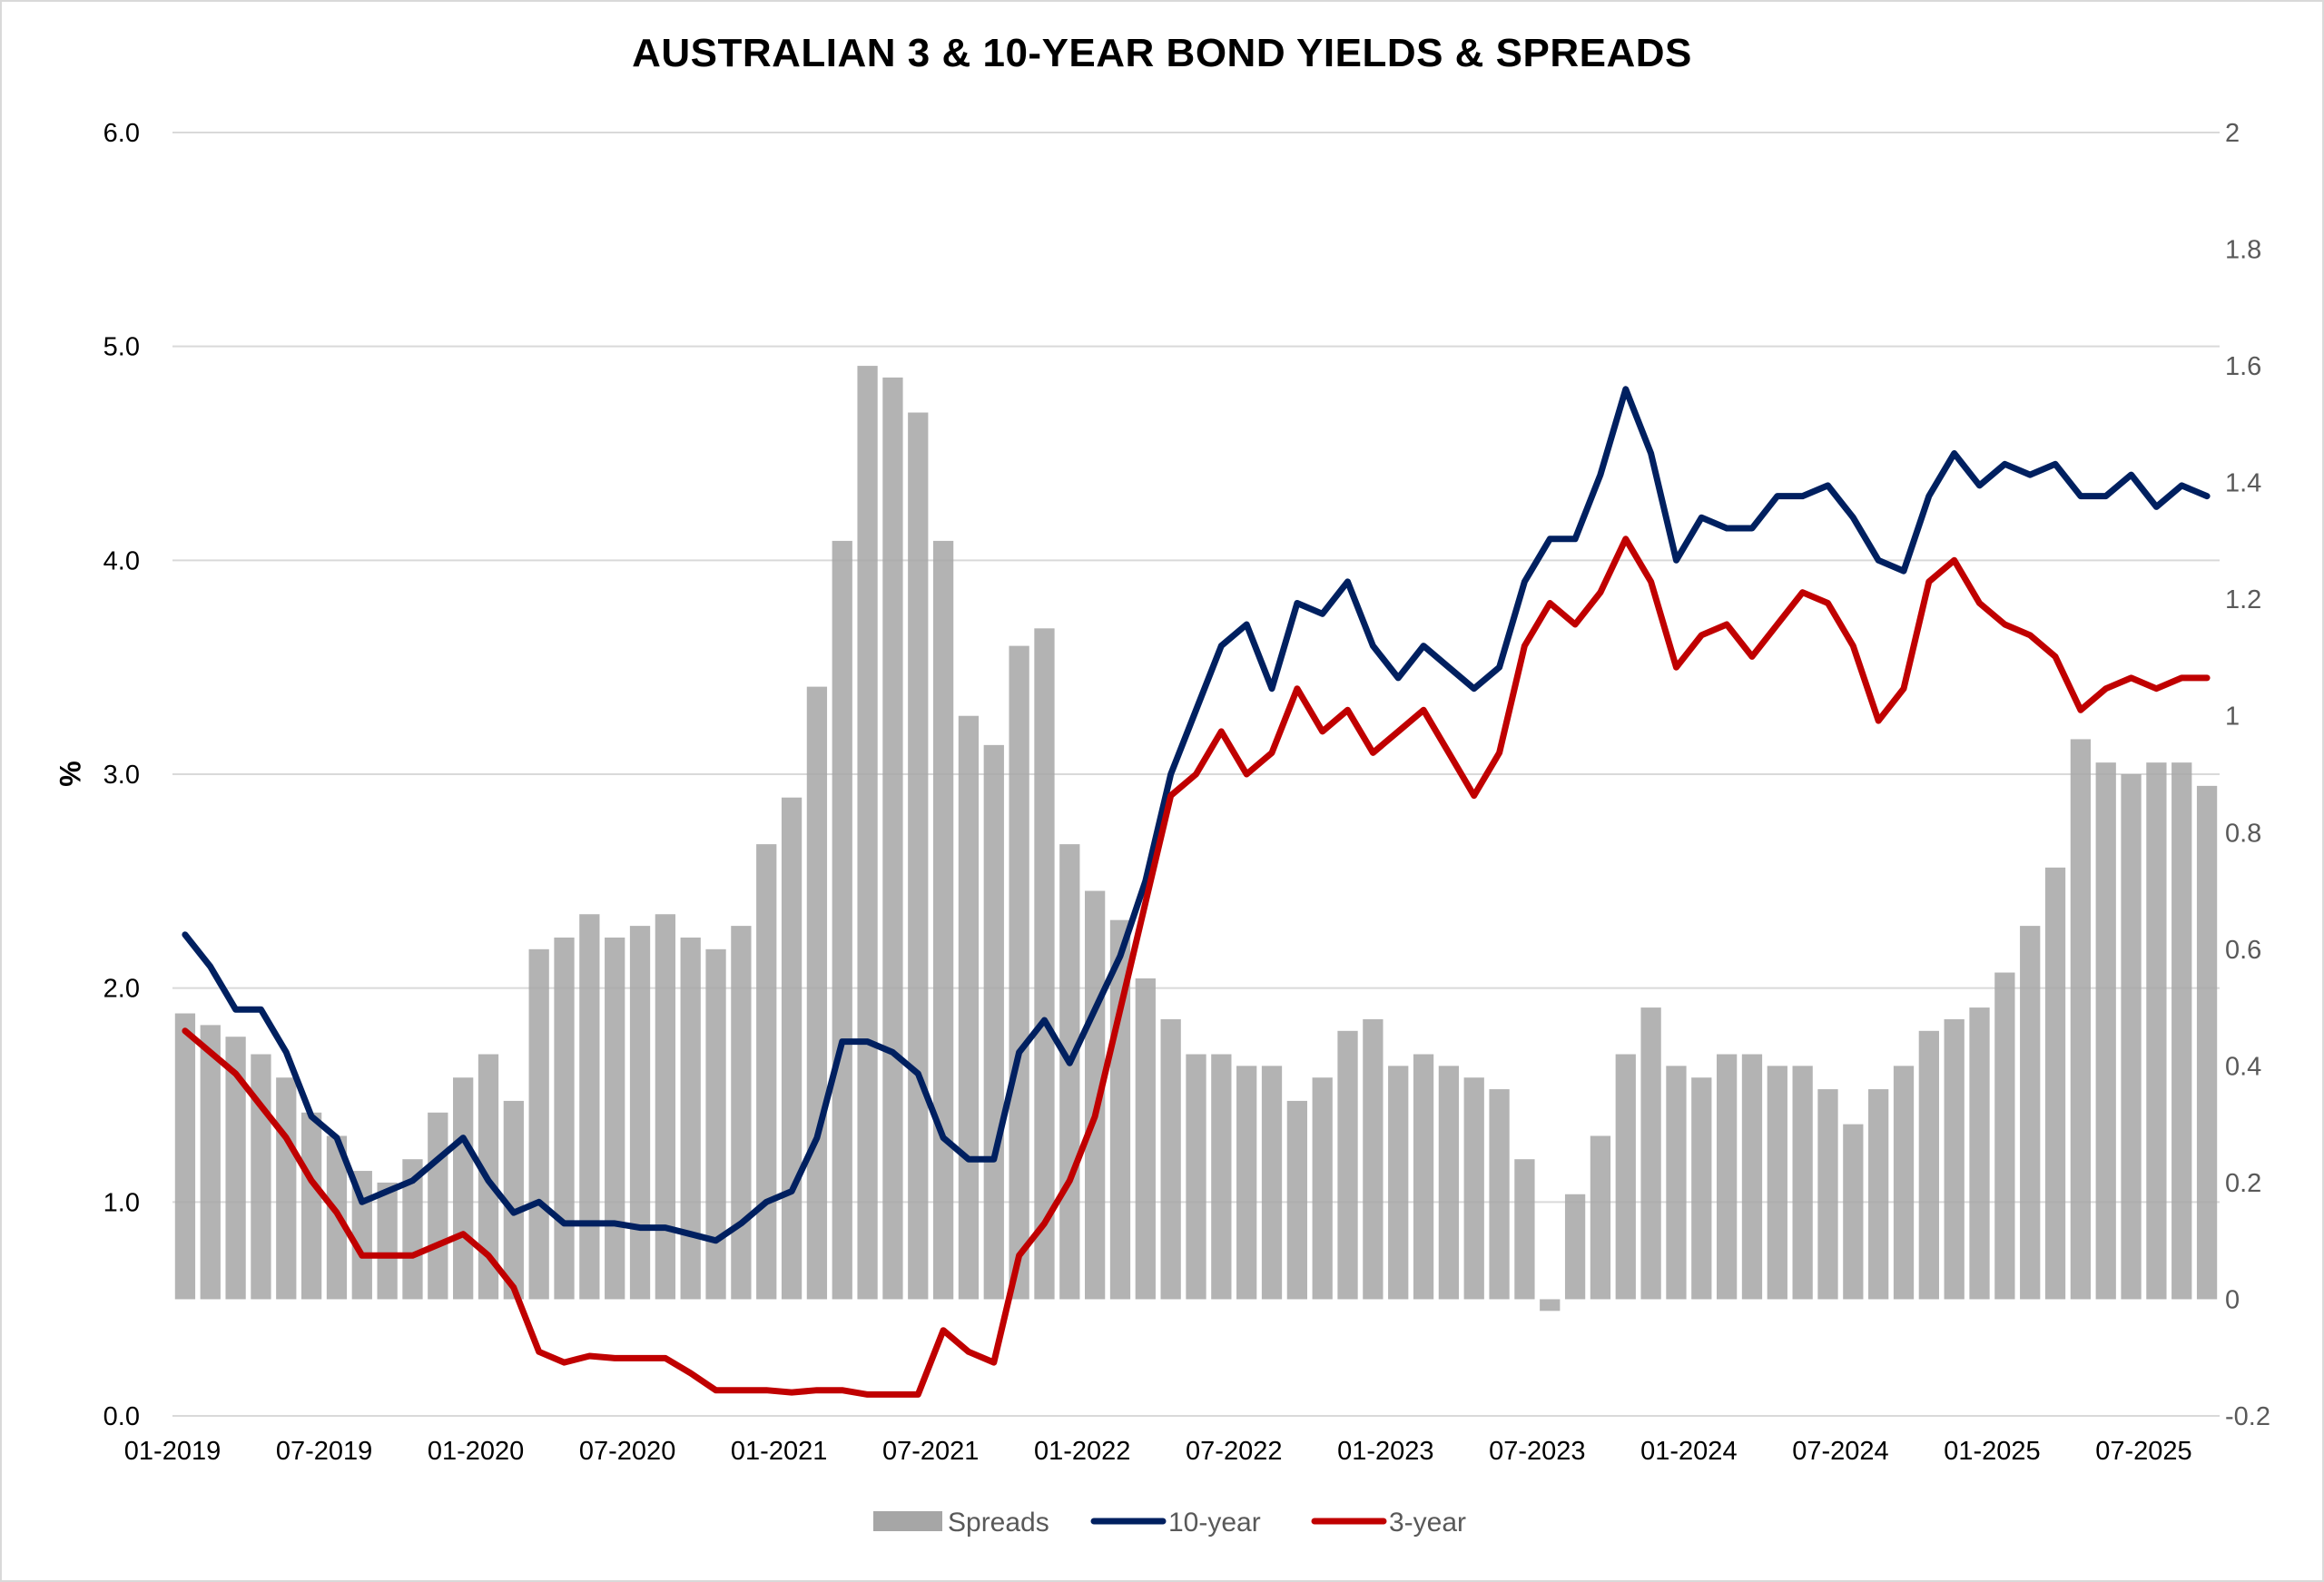 This screenshot has height=1582, width=2324. I want to click on x-tick-label: 01-2019, so click(172, 1451).